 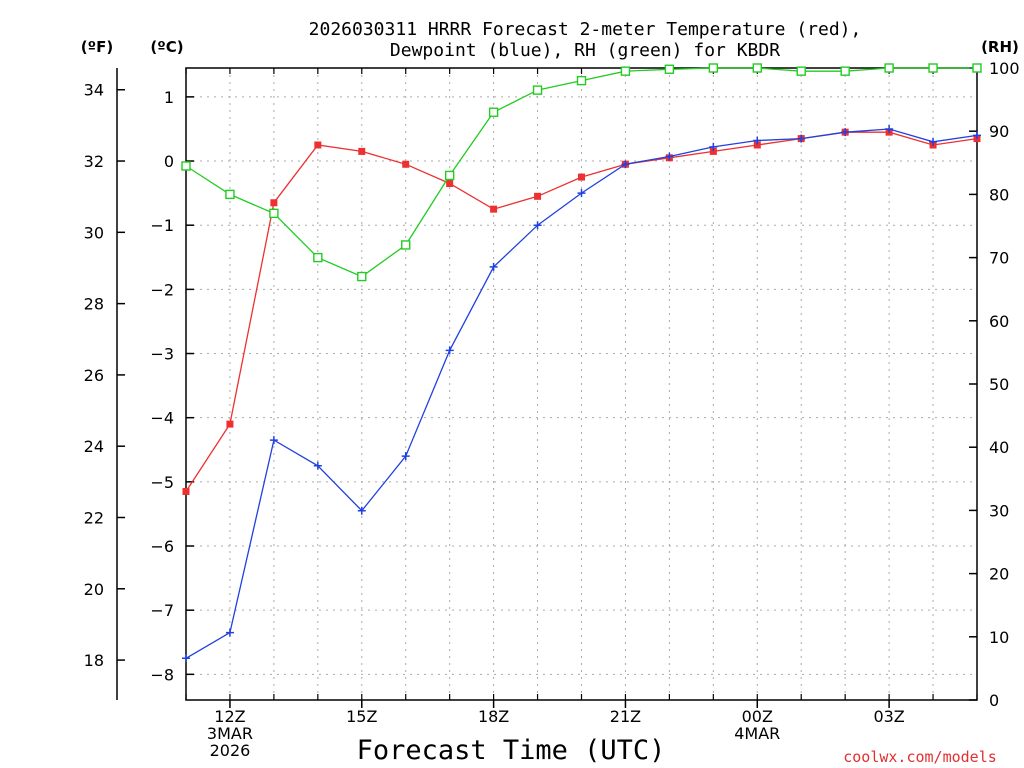 What do you see at coordinates (94, 375) in the screenshot?
I see `fahrenheit-tick-label: 26` at bounding box center [94, 375].